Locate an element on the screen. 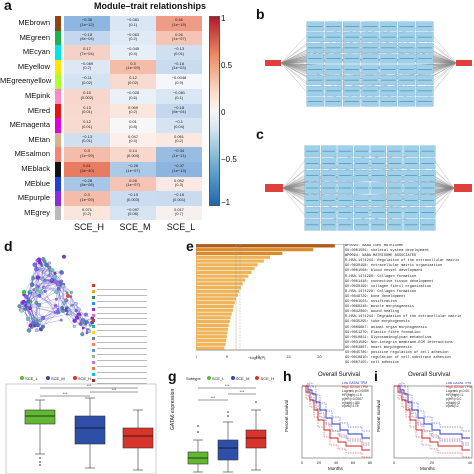  heatmap-cell: −0.36 (1e−12) is located at coordinates (87, 23).